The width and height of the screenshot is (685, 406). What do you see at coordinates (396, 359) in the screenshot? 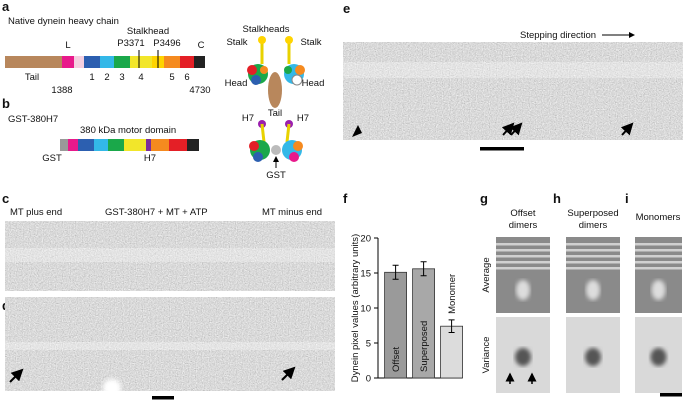
I see `category-label: Offset` at bounding box center [396, 359].